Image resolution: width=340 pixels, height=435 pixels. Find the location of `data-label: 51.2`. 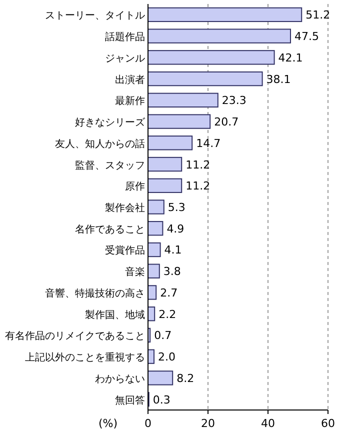

data-label: 51.2 is located at coordinates (318, 15).